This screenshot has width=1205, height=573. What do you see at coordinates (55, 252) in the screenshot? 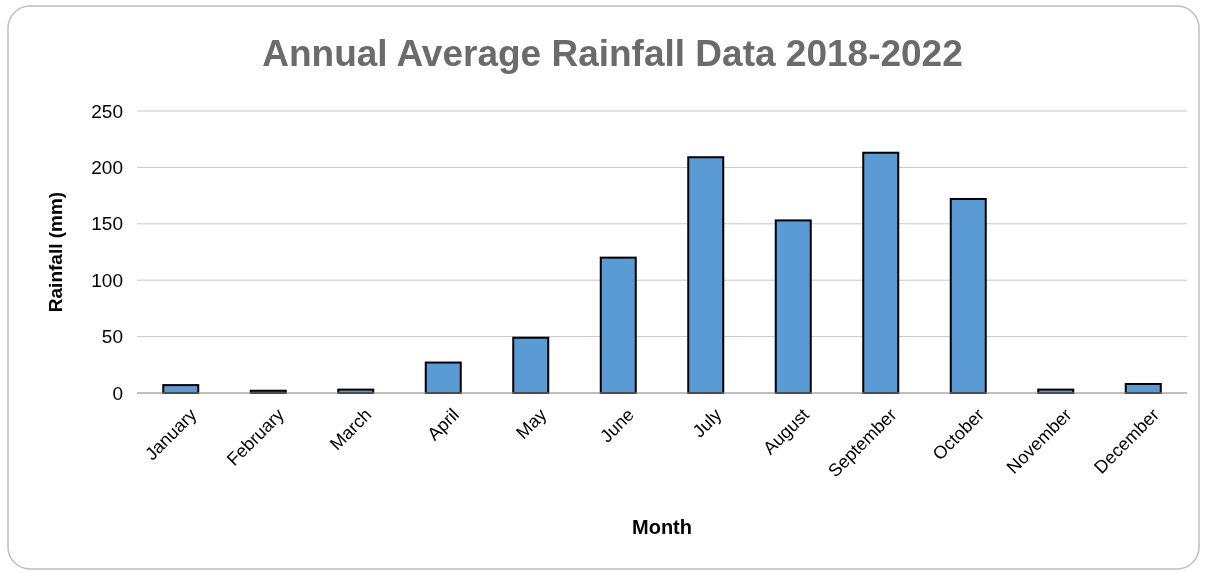
I see `y-axis-title: Rainfall (mm)` at bounding box center [55, 252].